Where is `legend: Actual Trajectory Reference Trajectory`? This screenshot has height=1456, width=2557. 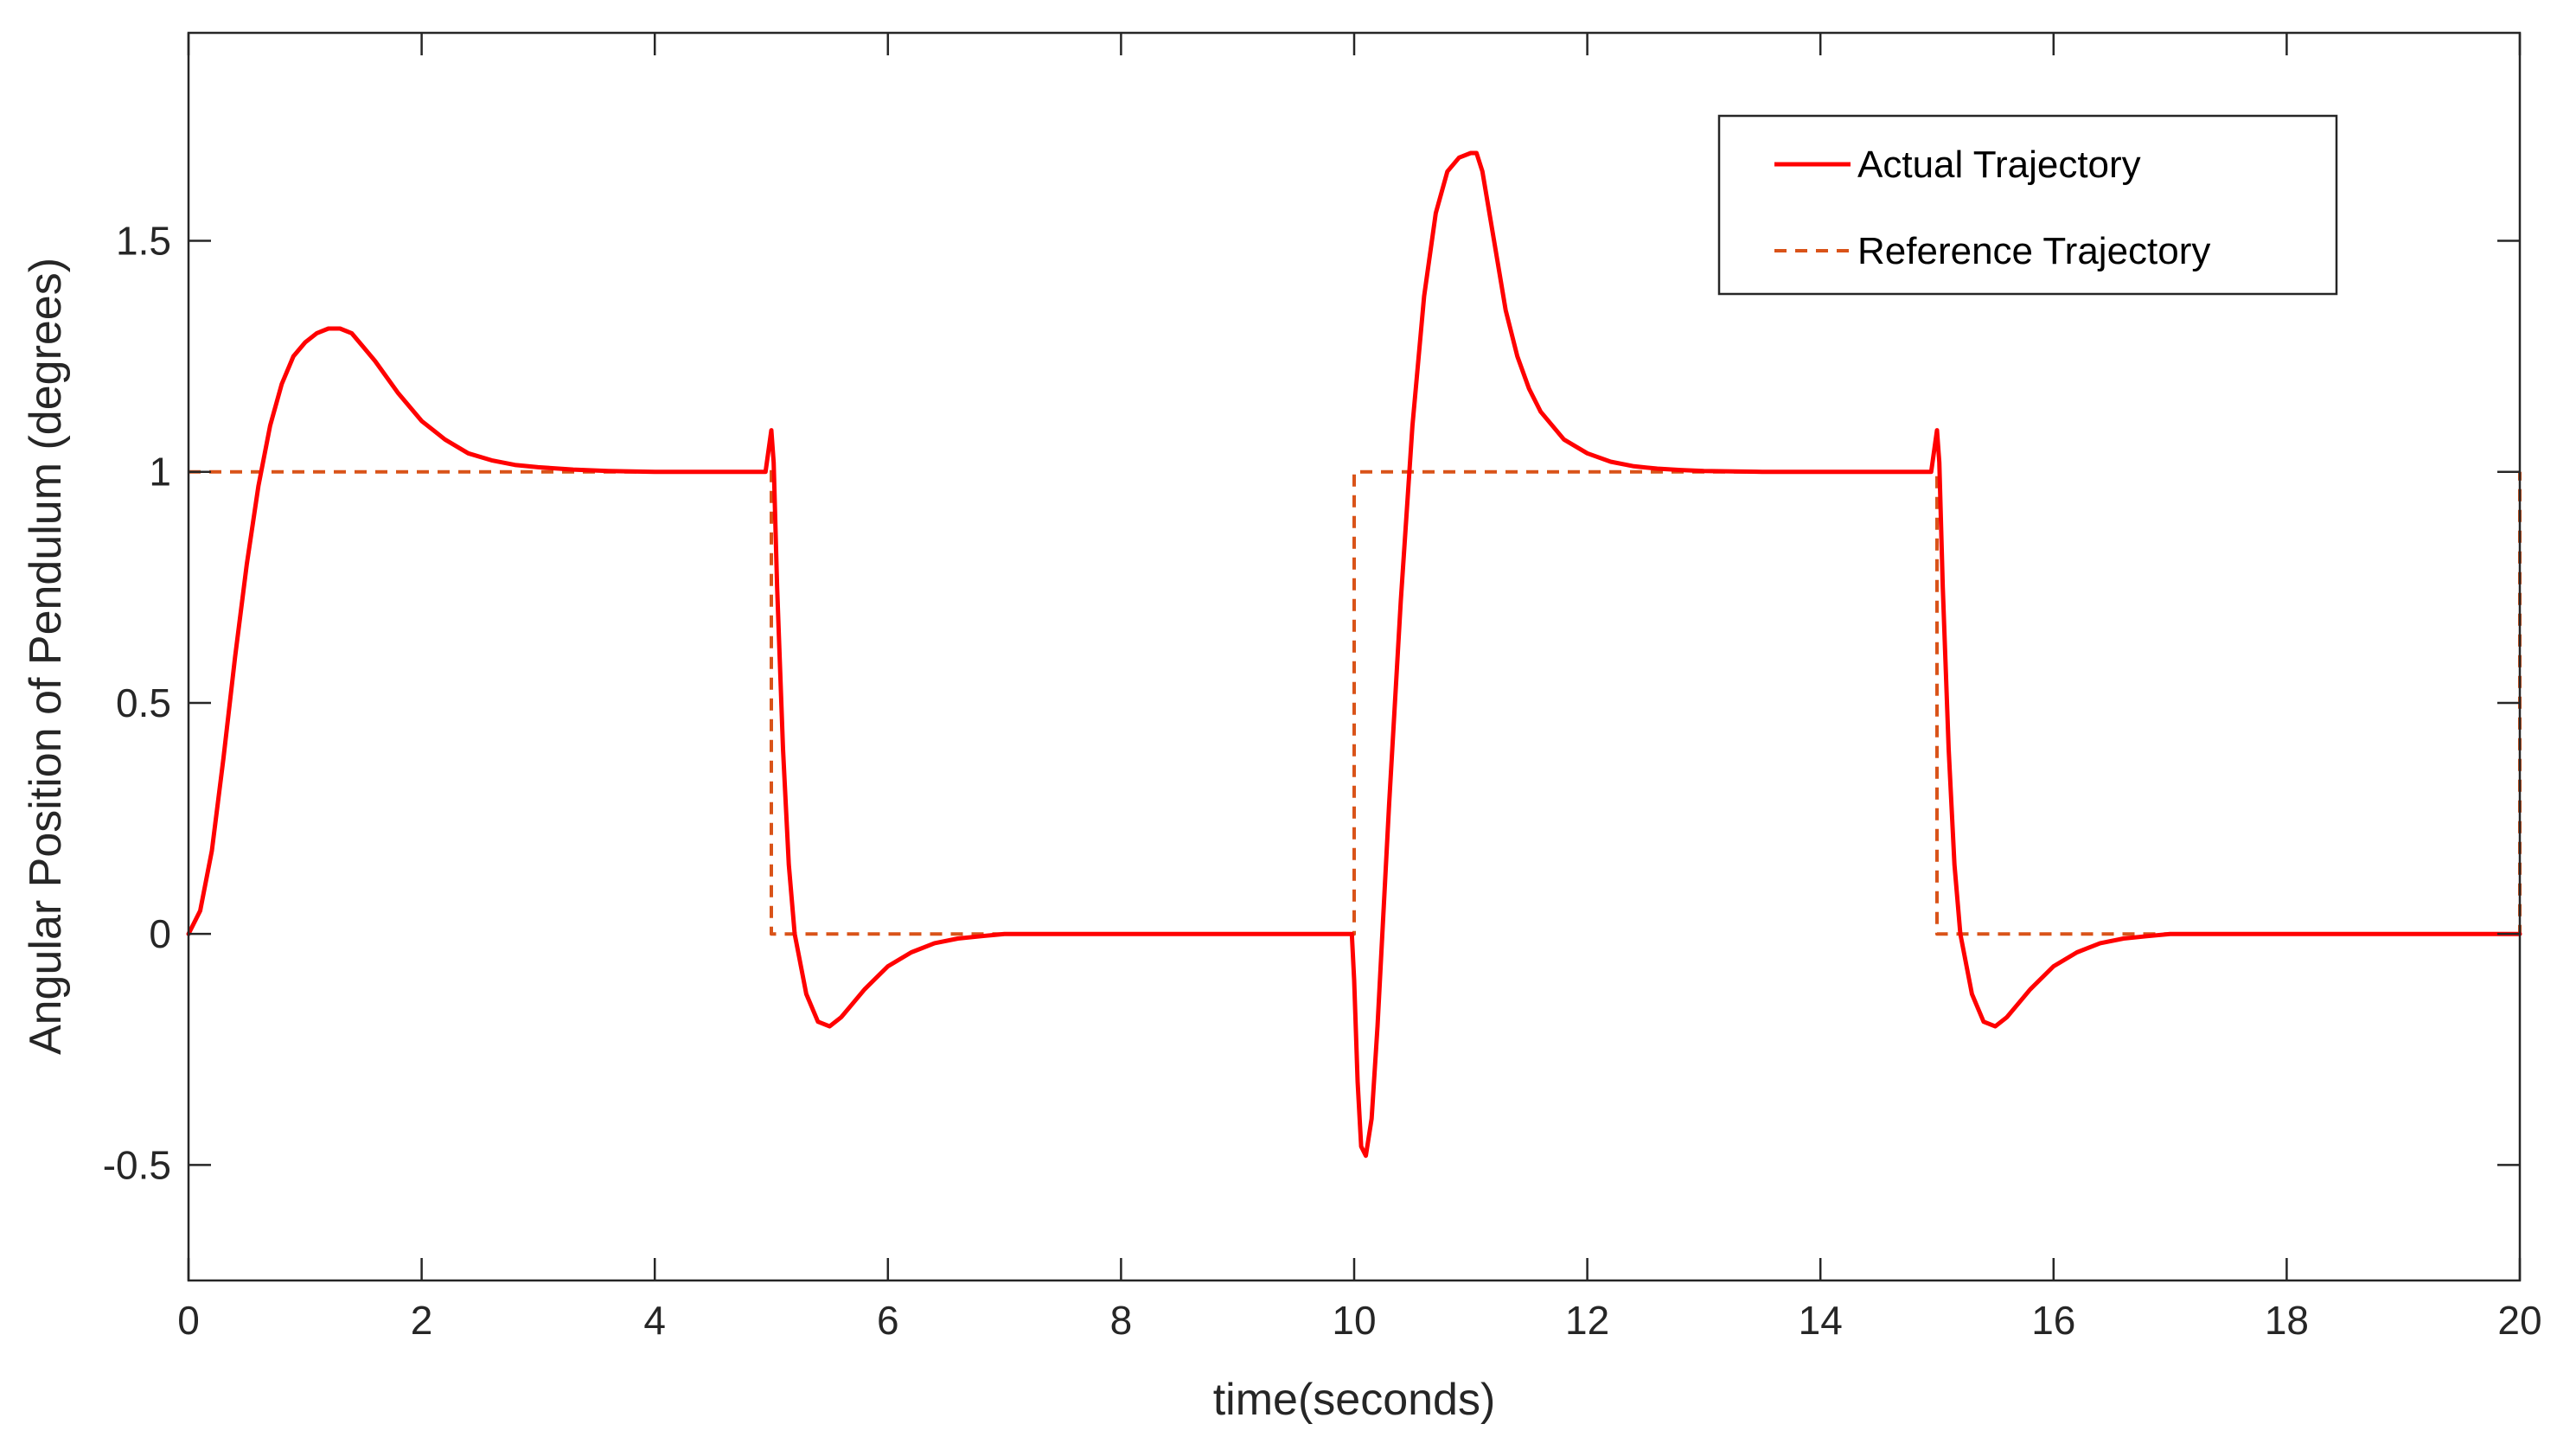 legend: Actual Trajectory Reference Trajectory is located at coordinates (2027, 205).